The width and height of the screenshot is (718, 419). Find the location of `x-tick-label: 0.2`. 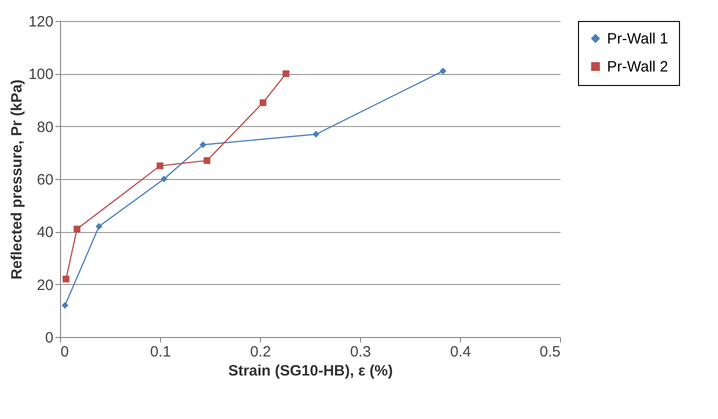

x-tick-label: 0.2 is located at coordinates (260, 352).